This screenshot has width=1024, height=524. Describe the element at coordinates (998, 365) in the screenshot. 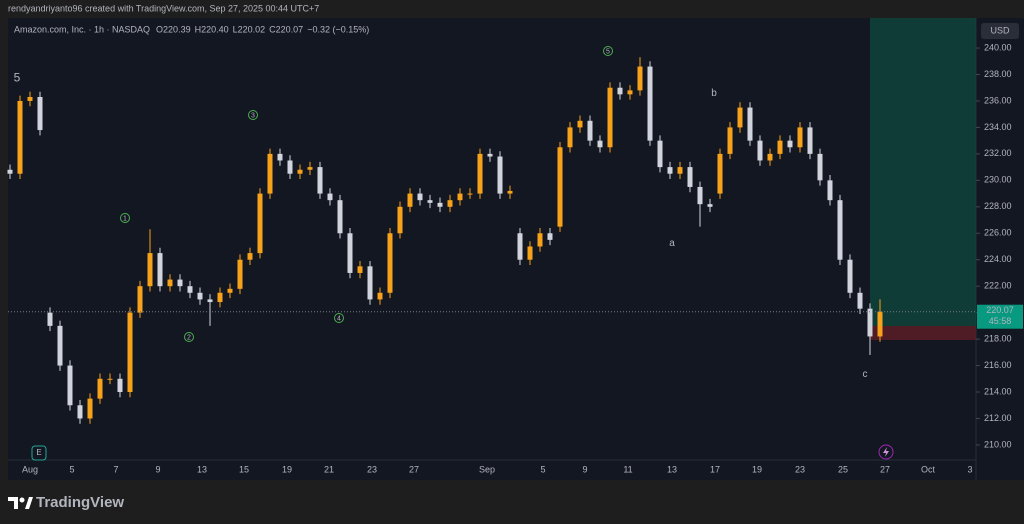

I see `y-tick-label: 216.00` at that location.